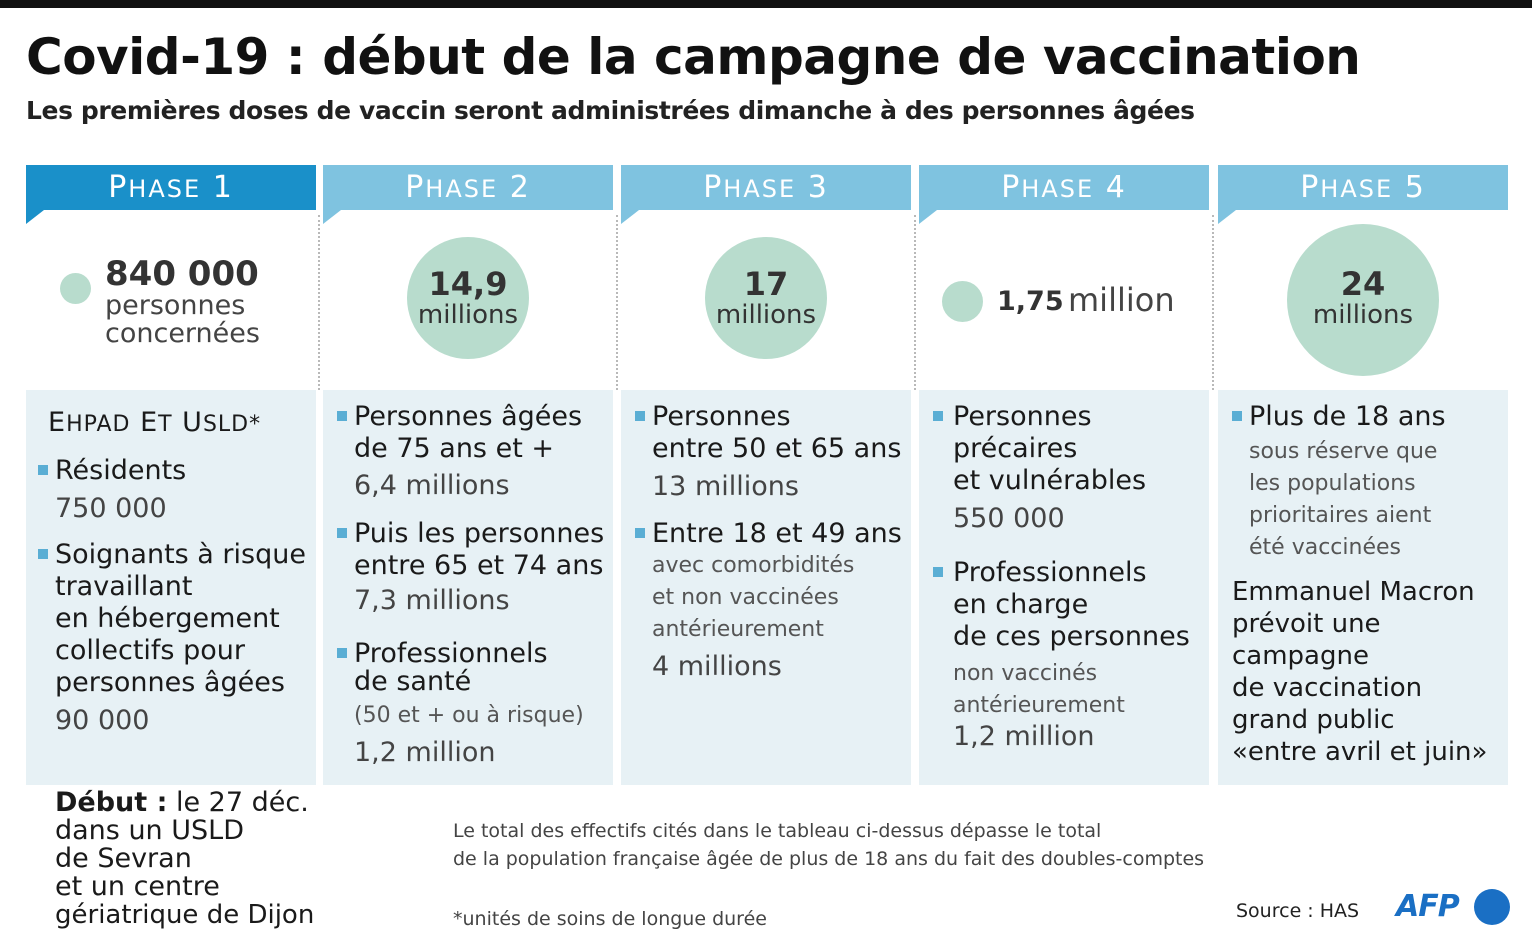  I want to click on phase-4-header-tab, so click(928, 217).